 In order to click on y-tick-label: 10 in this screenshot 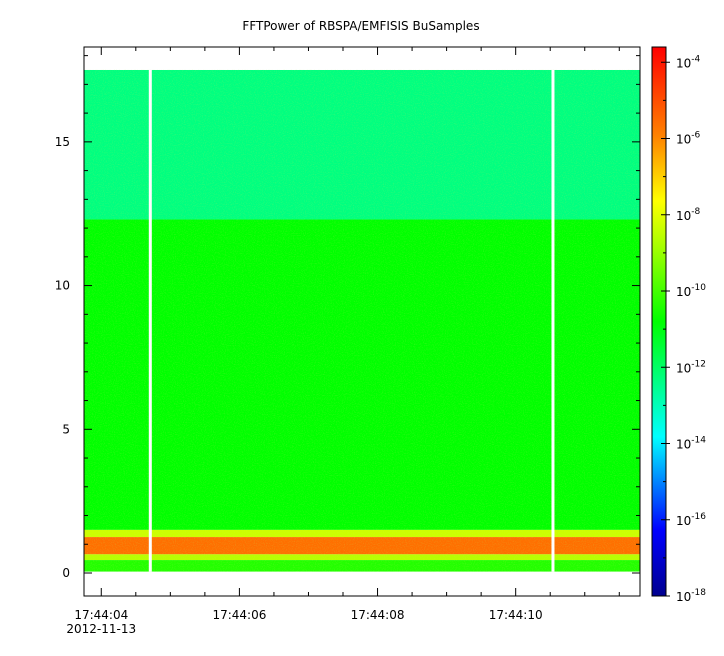, I will do `click(62, 286)`.